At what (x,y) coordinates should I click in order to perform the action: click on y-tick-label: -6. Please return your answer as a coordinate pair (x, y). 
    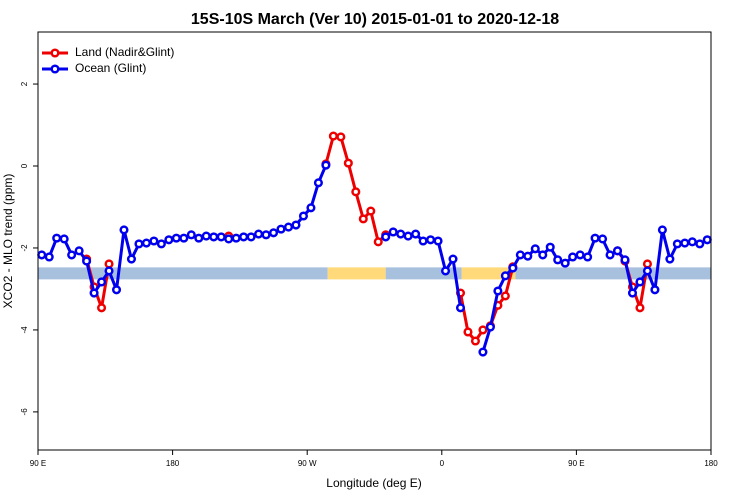
    Looking at the image, I should click on (24, 412).